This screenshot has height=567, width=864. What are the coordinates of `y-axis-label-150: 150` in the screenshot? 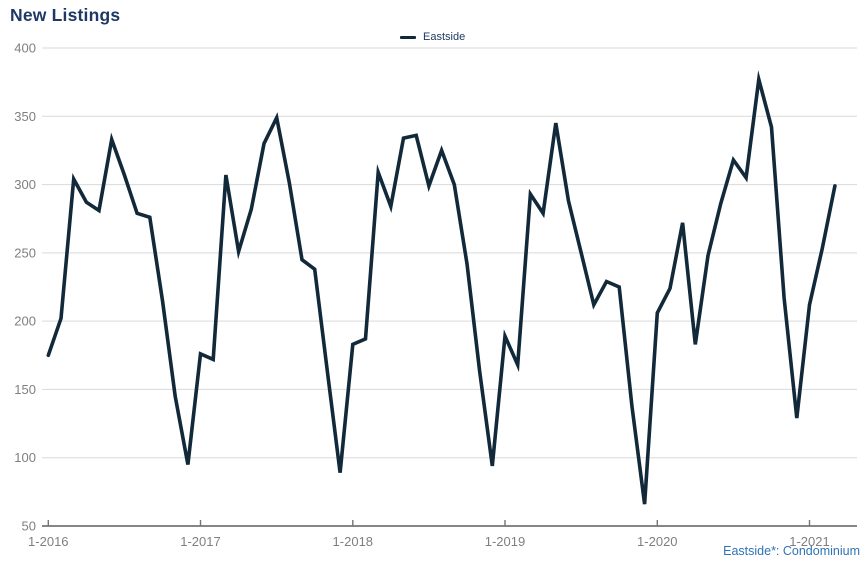 It's located at (25, 389).